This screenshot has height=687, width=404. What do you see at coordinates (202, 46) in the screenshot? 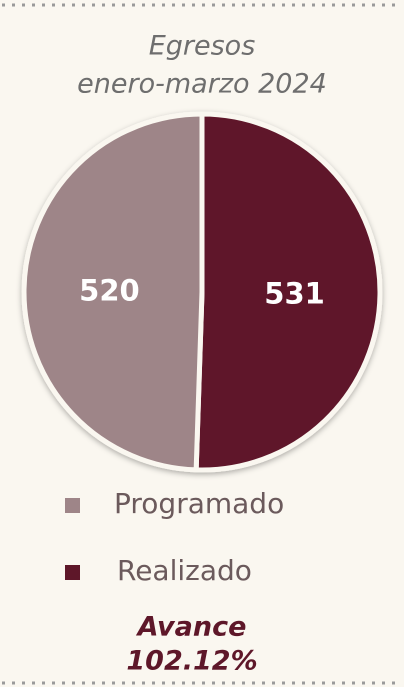
I see `chart-title: Egresos` at bounding box center [202, 46].